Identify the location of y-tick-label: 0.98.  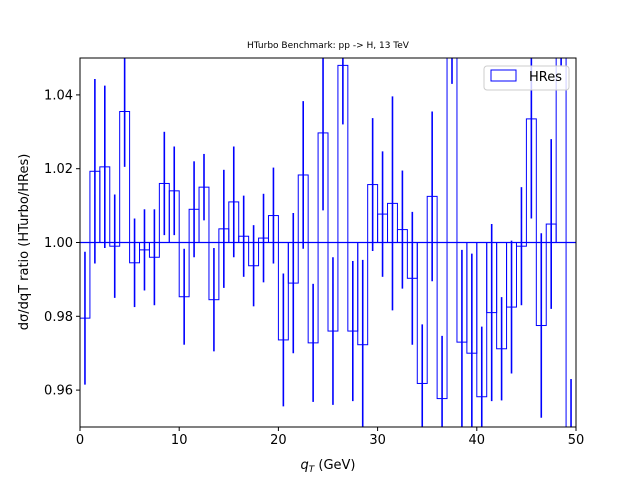
(58, 317).